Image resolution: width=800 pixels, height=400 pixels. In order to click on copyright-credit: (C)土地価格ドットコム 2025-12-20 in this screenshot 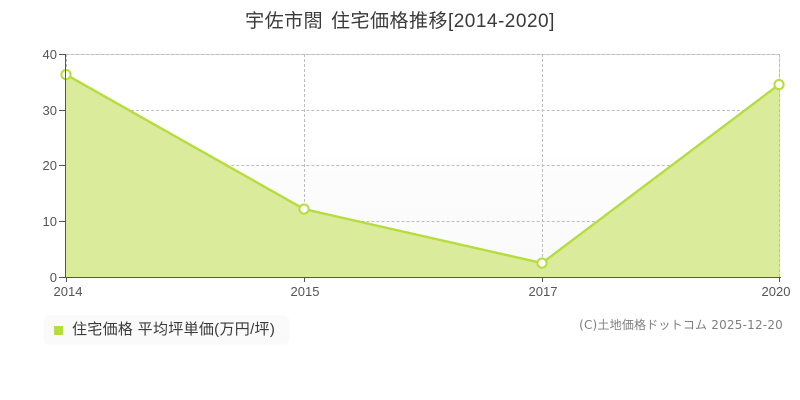, I will do `click(681, 325)`.